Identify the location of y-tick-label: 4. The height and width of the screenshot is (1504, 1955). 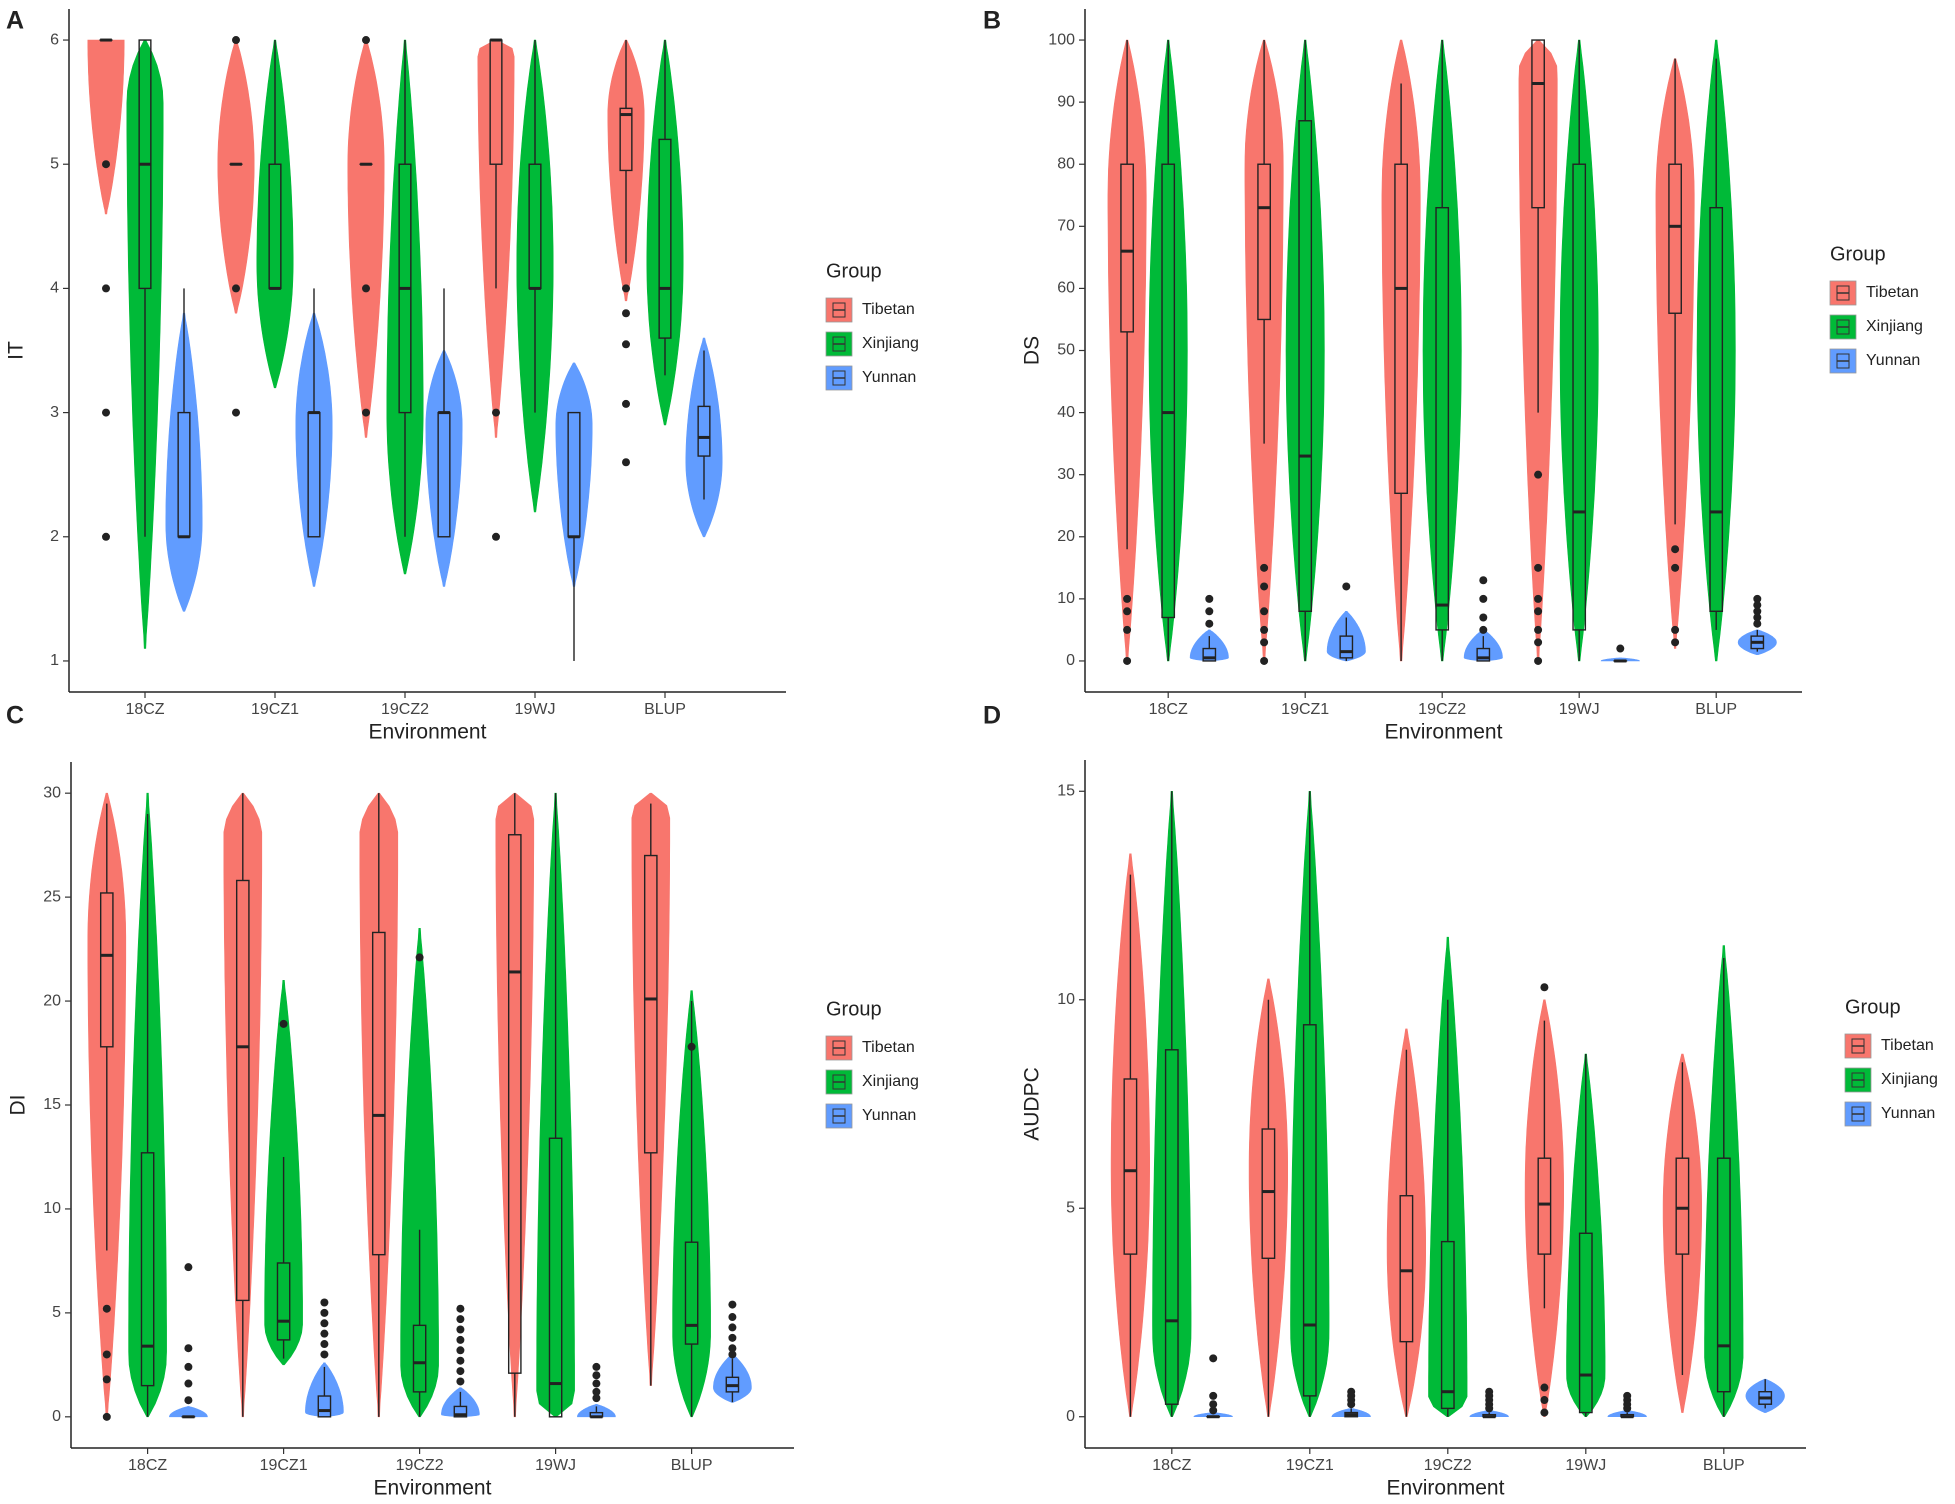
(54, 288).